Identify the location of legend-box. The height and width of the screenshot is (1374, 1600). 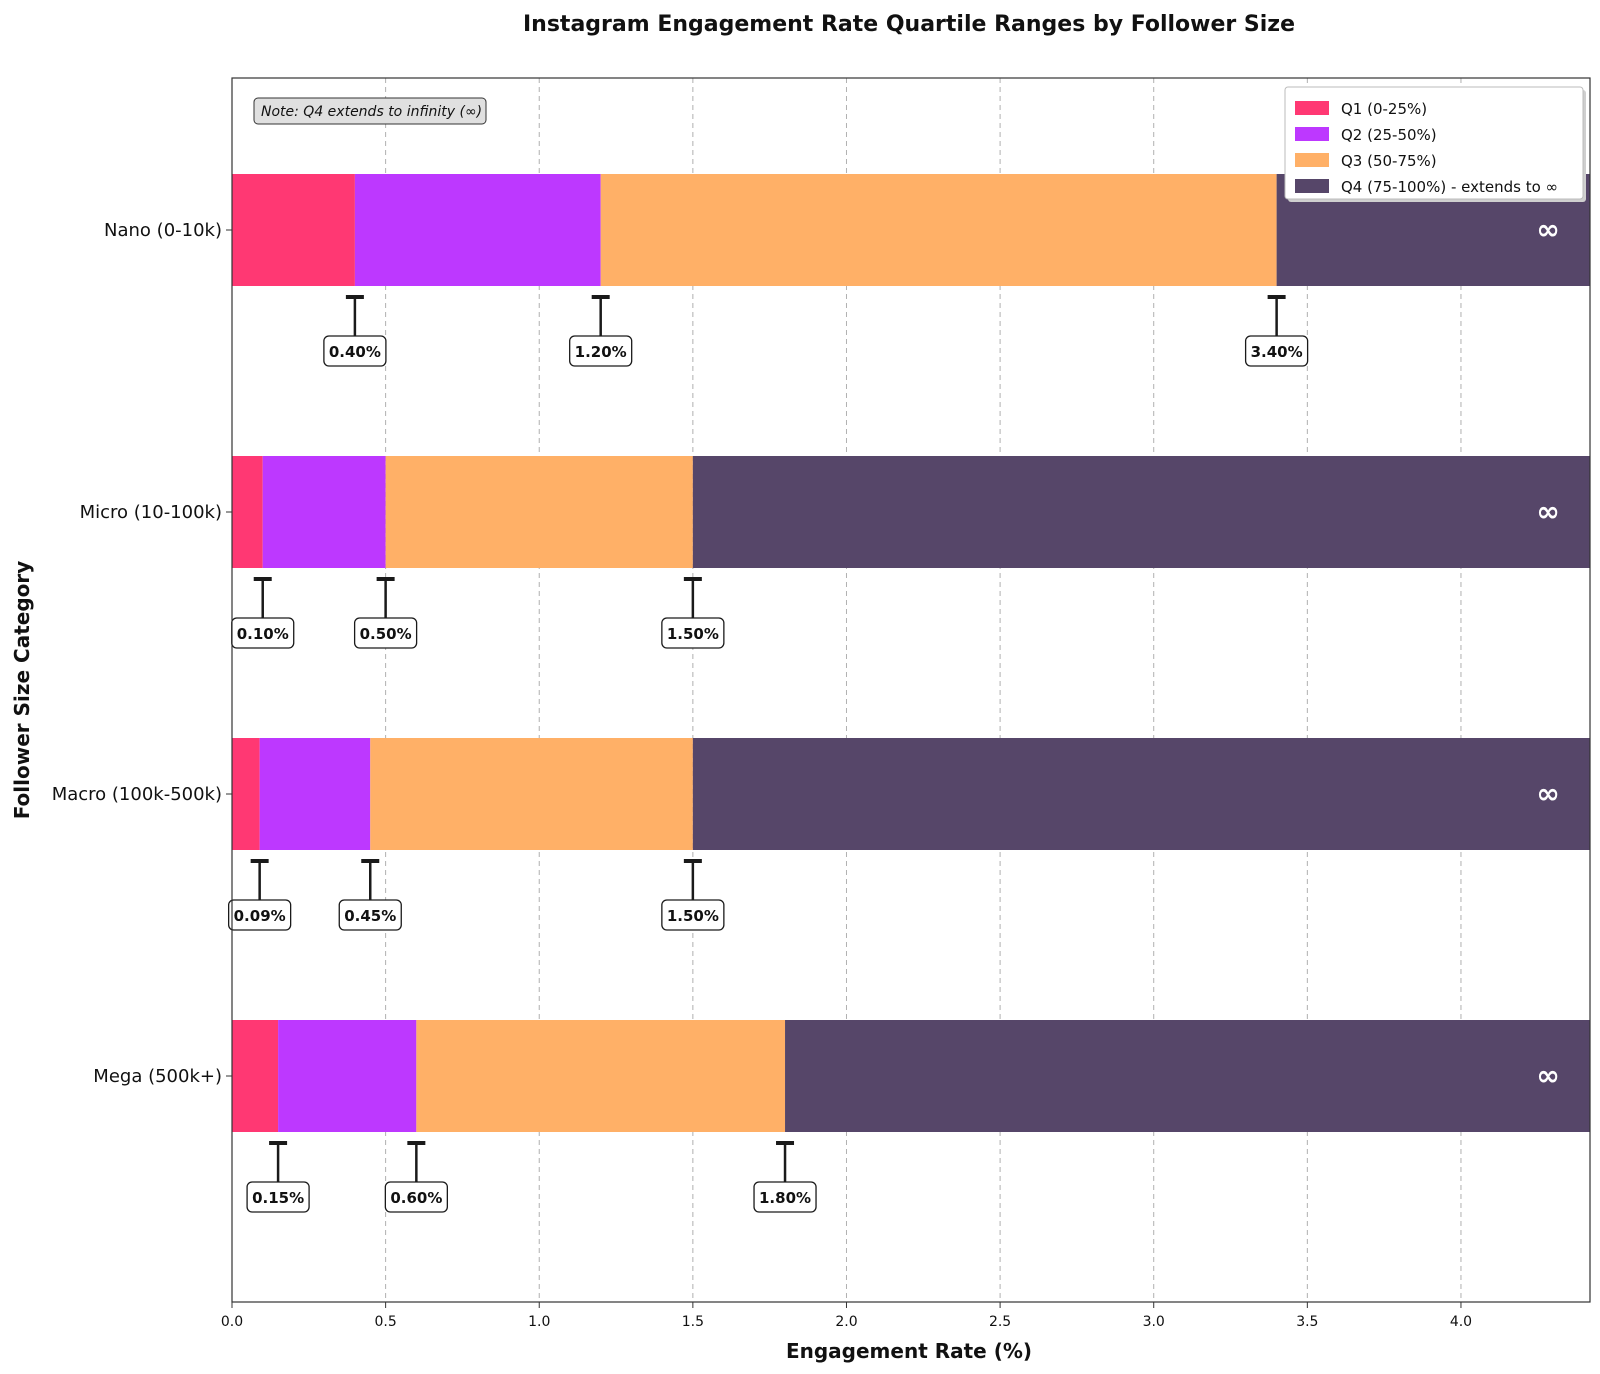
(1434, 143).